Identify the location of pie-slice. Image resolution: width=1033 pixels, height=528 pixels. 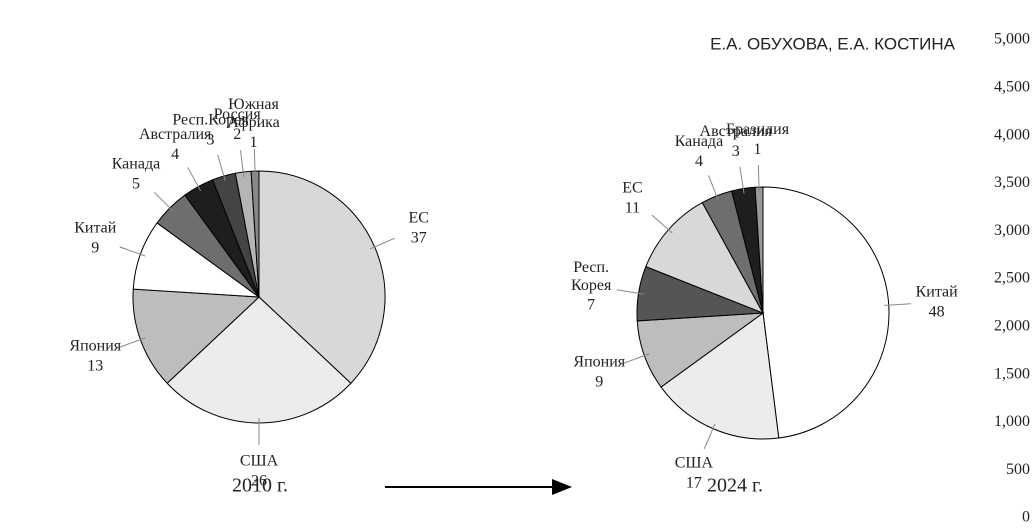
(826, 312).